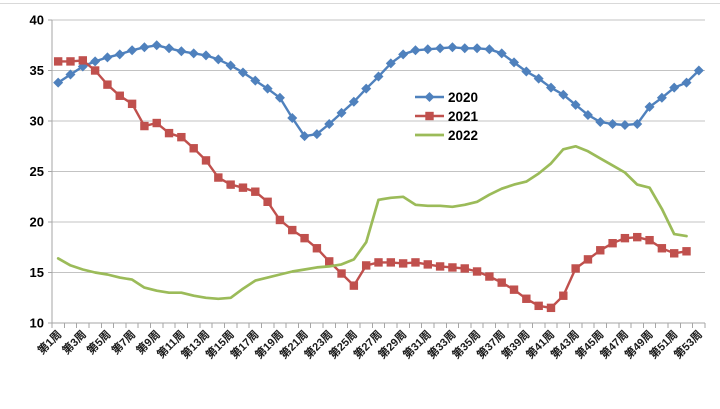  Describe the element at coordinates (360, 3) in the screenshot. I see `window-border-top` at that location.